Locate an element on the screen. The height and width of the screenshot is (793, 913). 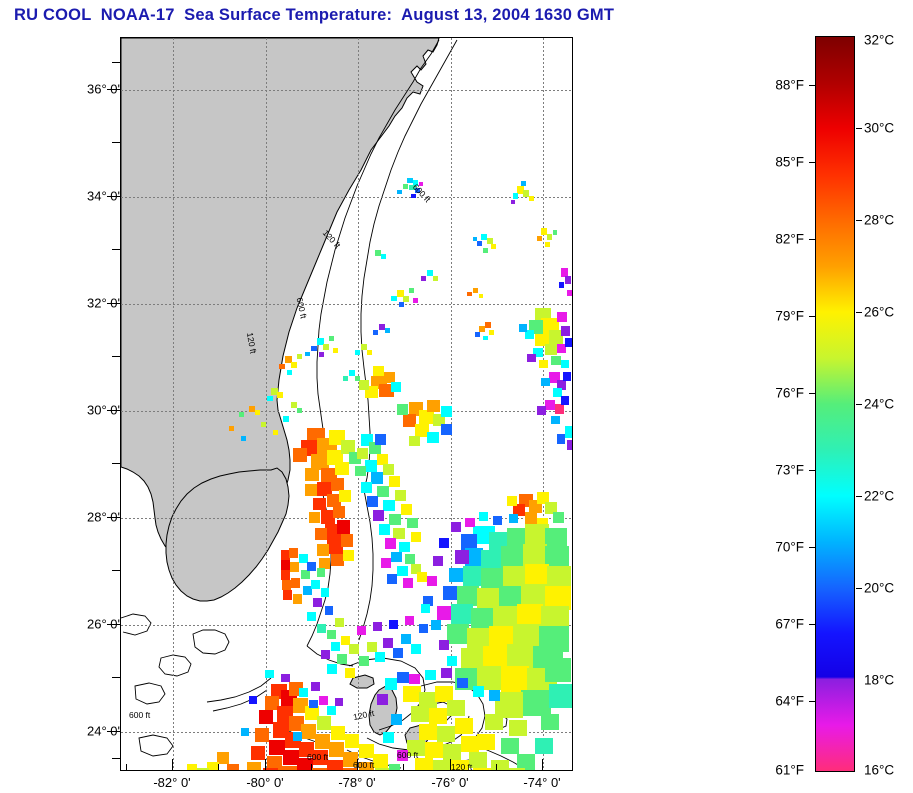
land-grand-bahama is located at coordinates (362, 681).